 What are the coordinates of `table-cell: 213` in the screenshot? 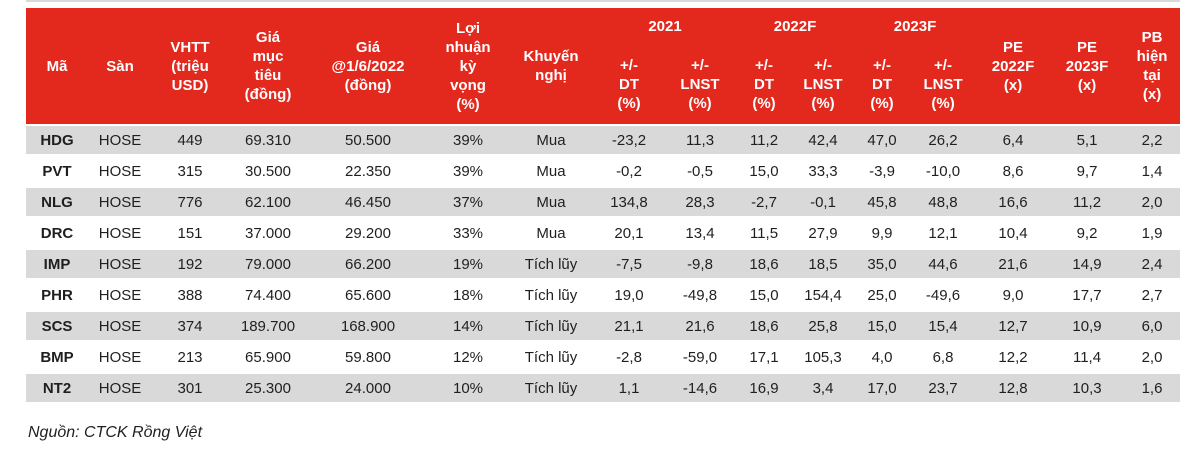 It's located at (190, 357).